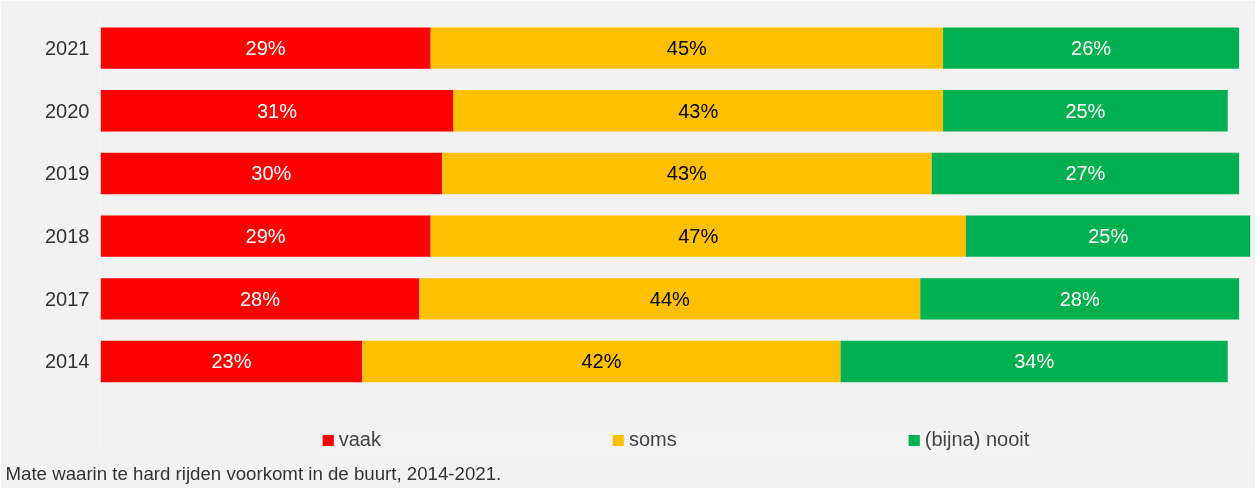  What do you see at coordinates (652, 439) in the screenshot?
I see `legend-label: soms` at bounding box center [652, 439].